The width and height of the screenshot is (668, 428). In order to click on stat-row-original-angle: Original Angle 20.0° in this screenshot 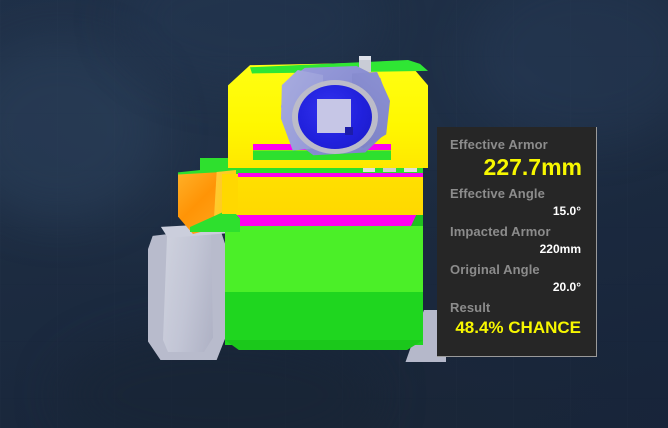, I will do `click(516, 278)`.